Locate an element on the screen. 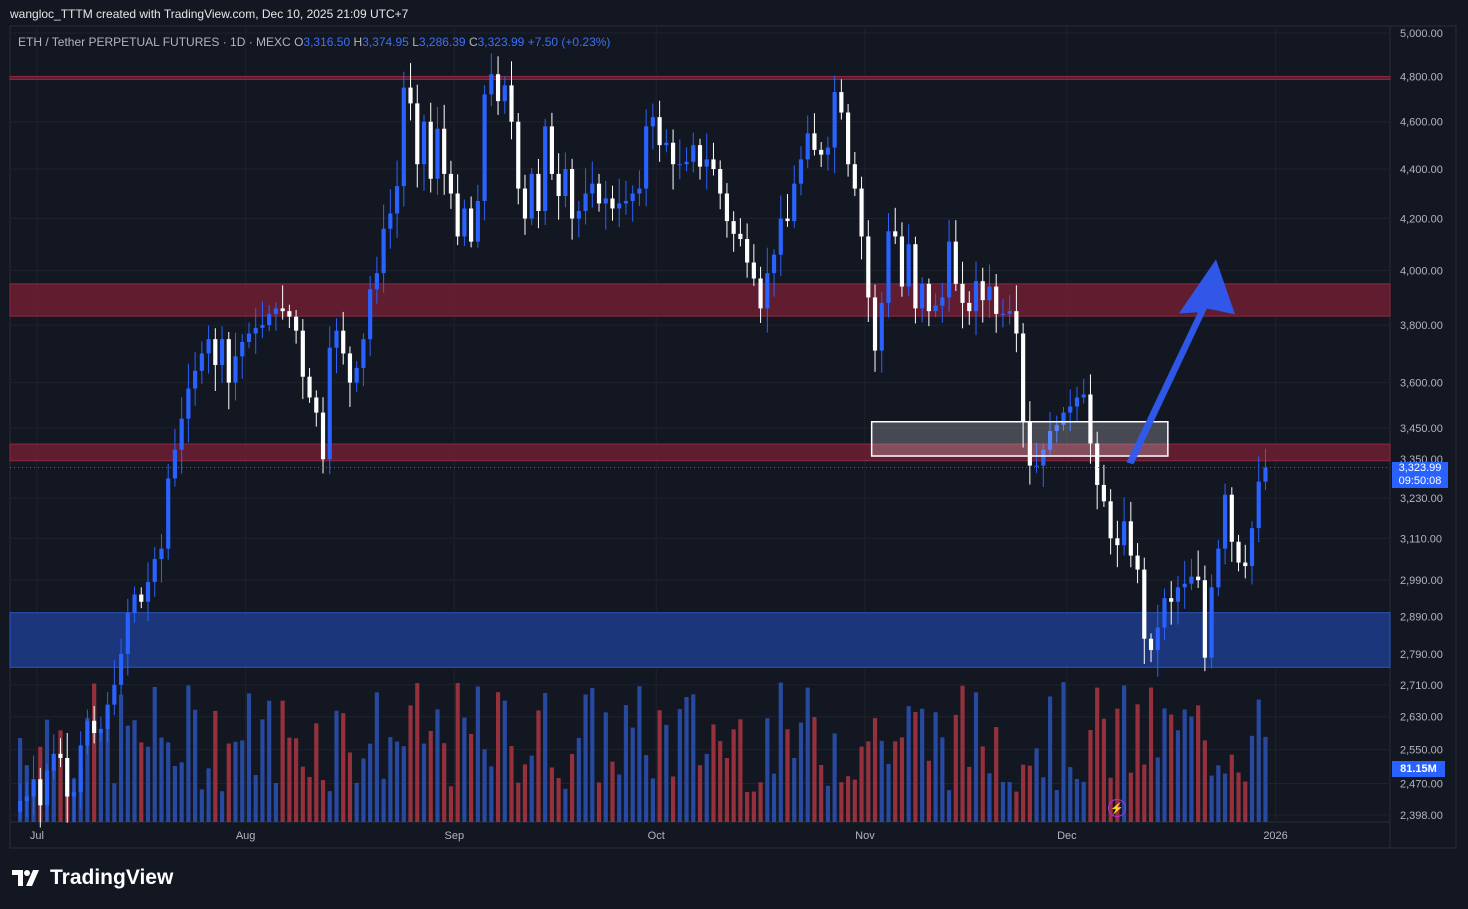 The image size is (1468, 909). y-tick-label: 4,000.00 is located at coordinates (1421, 271).